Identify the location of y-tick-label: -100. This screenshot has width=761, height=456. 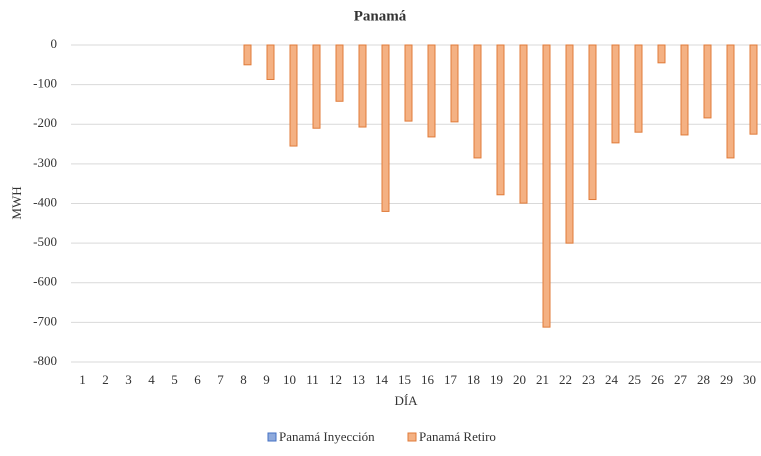
(45, 83).